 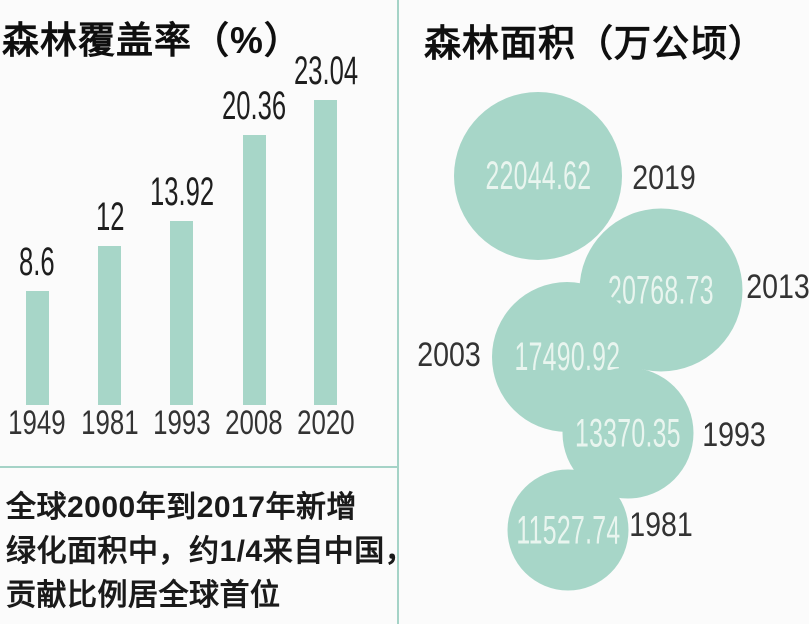 I want to click on bubble-value-2019: 22044.62, so click(x=538, y=176).